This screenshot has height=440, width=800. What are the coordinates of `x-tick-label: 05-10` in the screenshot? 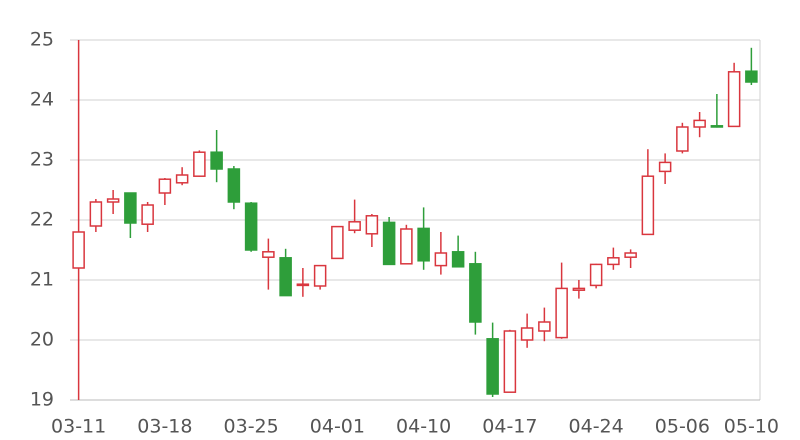 It's located at (751, 427).